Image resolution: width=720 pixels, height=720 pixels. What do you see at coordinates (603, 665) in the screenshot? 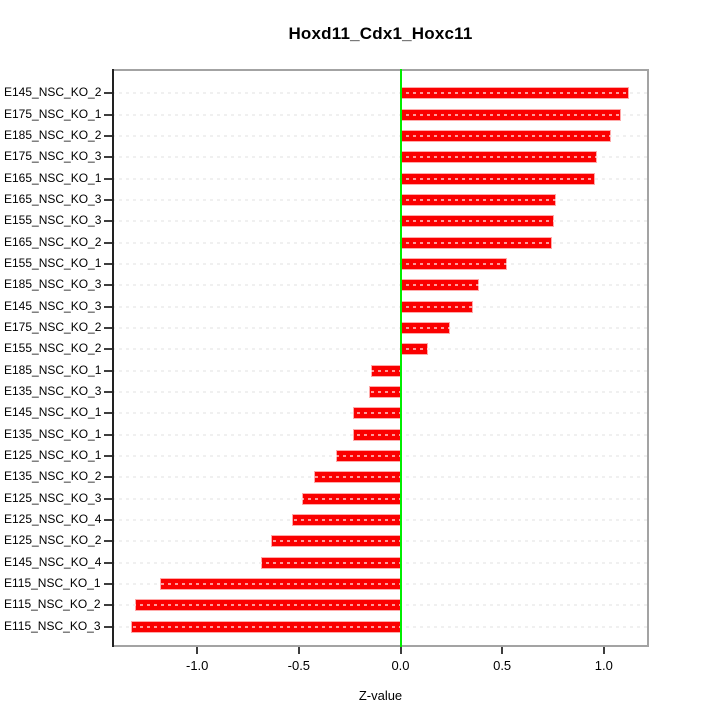
I see `x-axis-tick-label: 1.0` at bounding box center [603, 665].